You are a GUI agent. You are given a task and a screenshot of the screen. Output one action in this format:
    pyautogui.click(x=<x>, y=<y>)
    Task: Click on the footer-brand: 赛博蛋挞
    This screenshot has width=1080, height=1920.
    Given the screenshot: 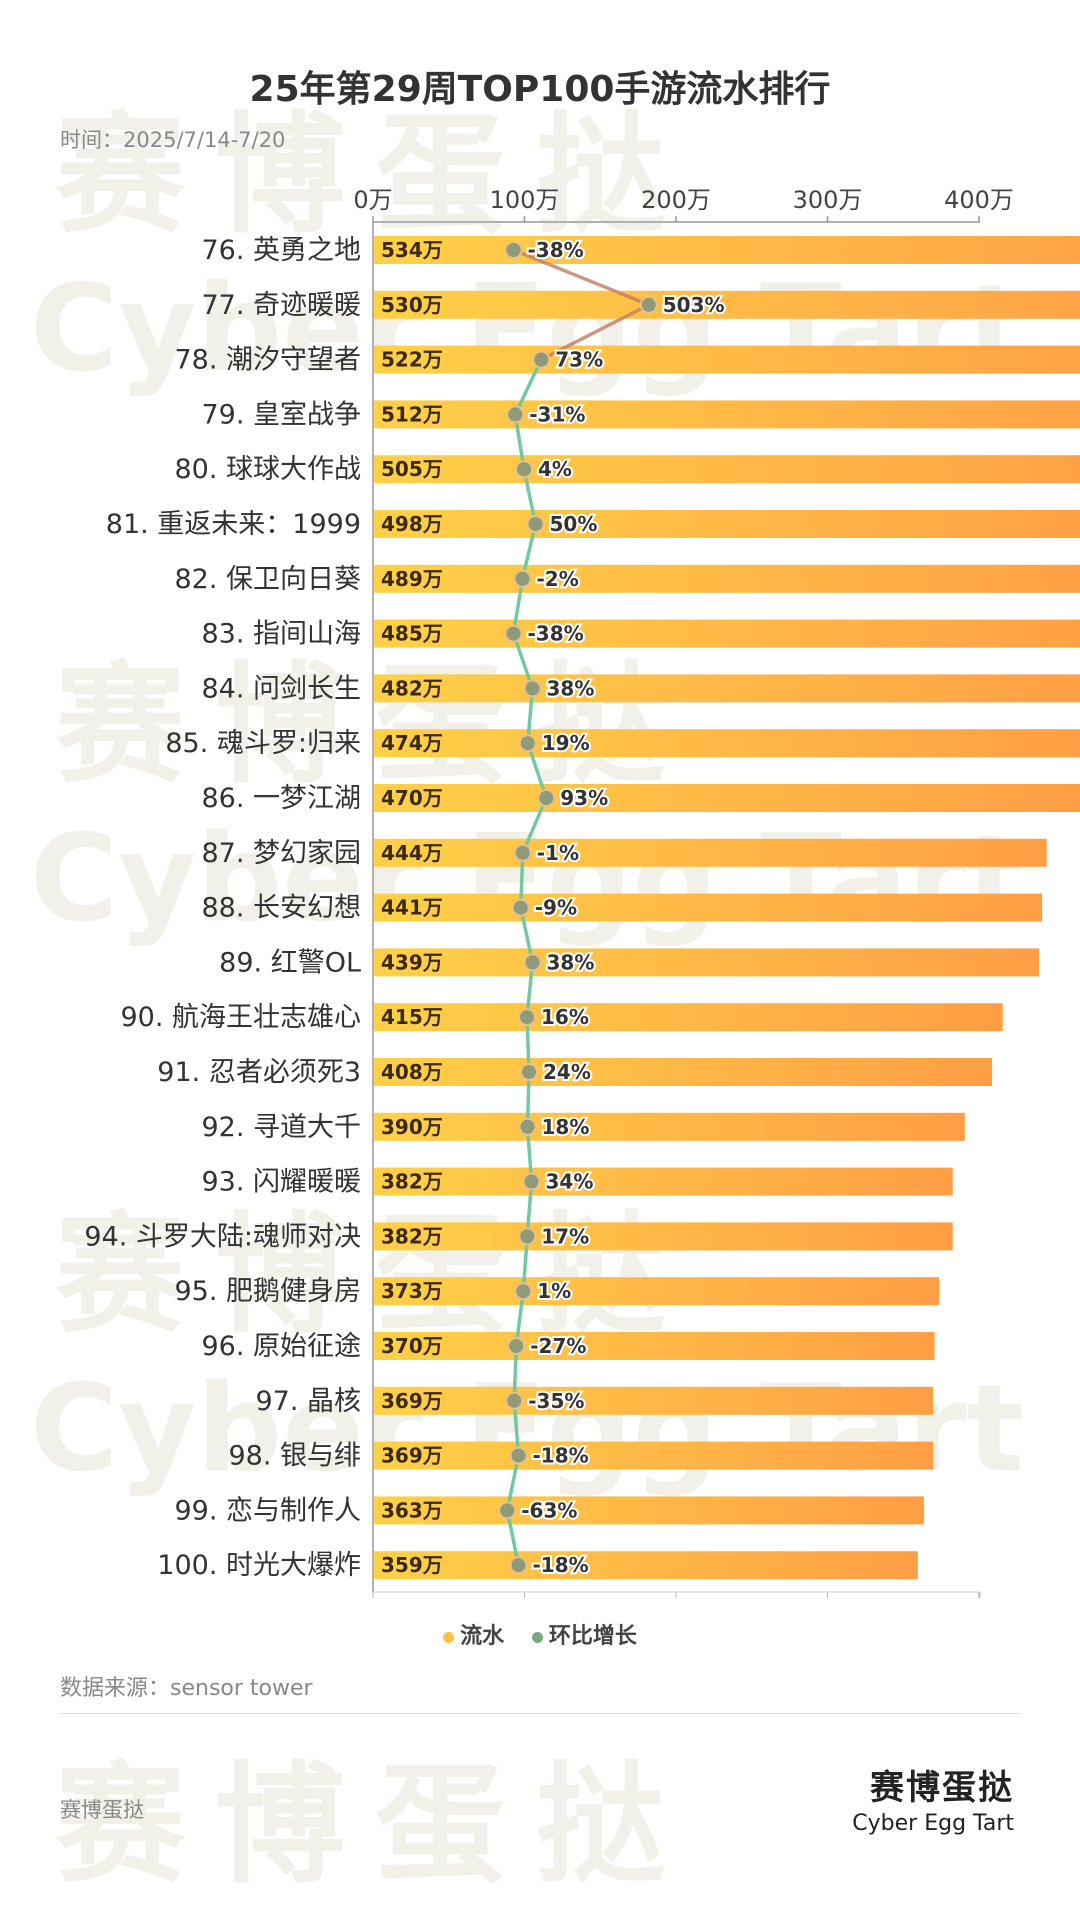 What is the action you would take?
    pyautogui.click(x=102, y=1810)
    